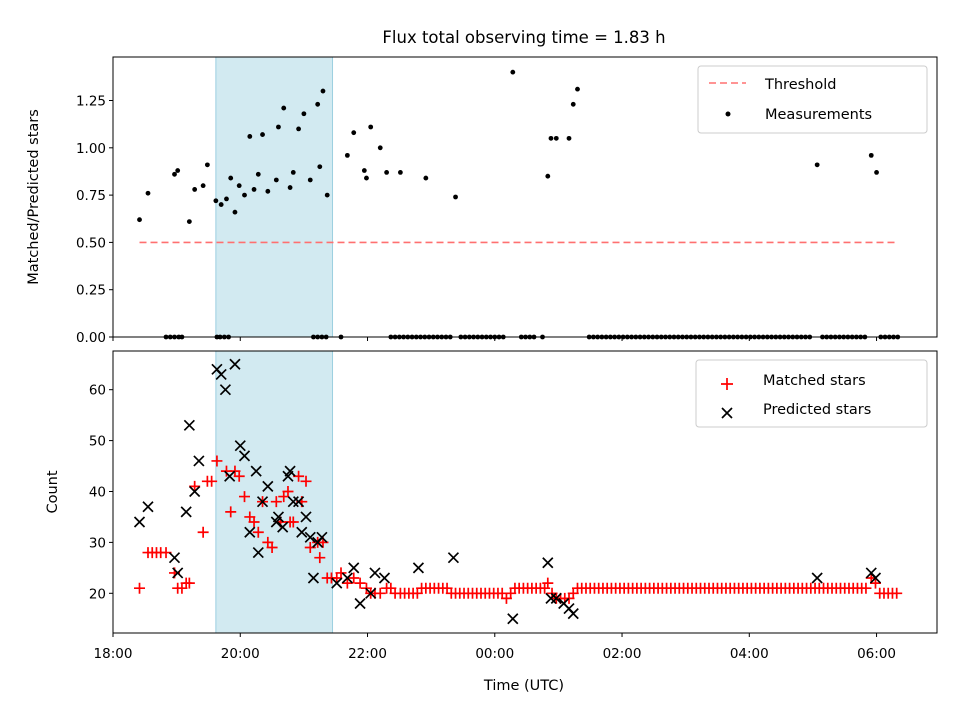 The width and height of the screenshot is (960, 720). Describe the element at coordinates (97, 492) in the screenshot. I see `count-y-tick-label: 40` at that location.